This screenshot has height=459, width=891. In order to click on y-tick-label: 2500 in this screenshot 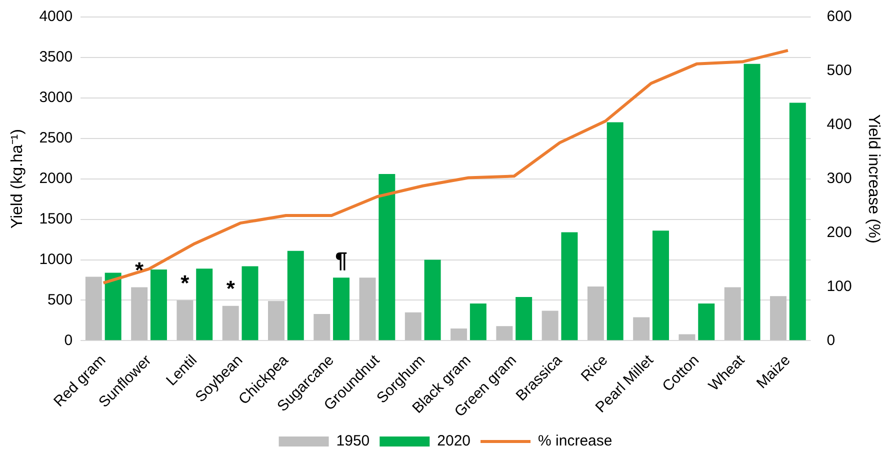, I will do `click(56, 138)`.